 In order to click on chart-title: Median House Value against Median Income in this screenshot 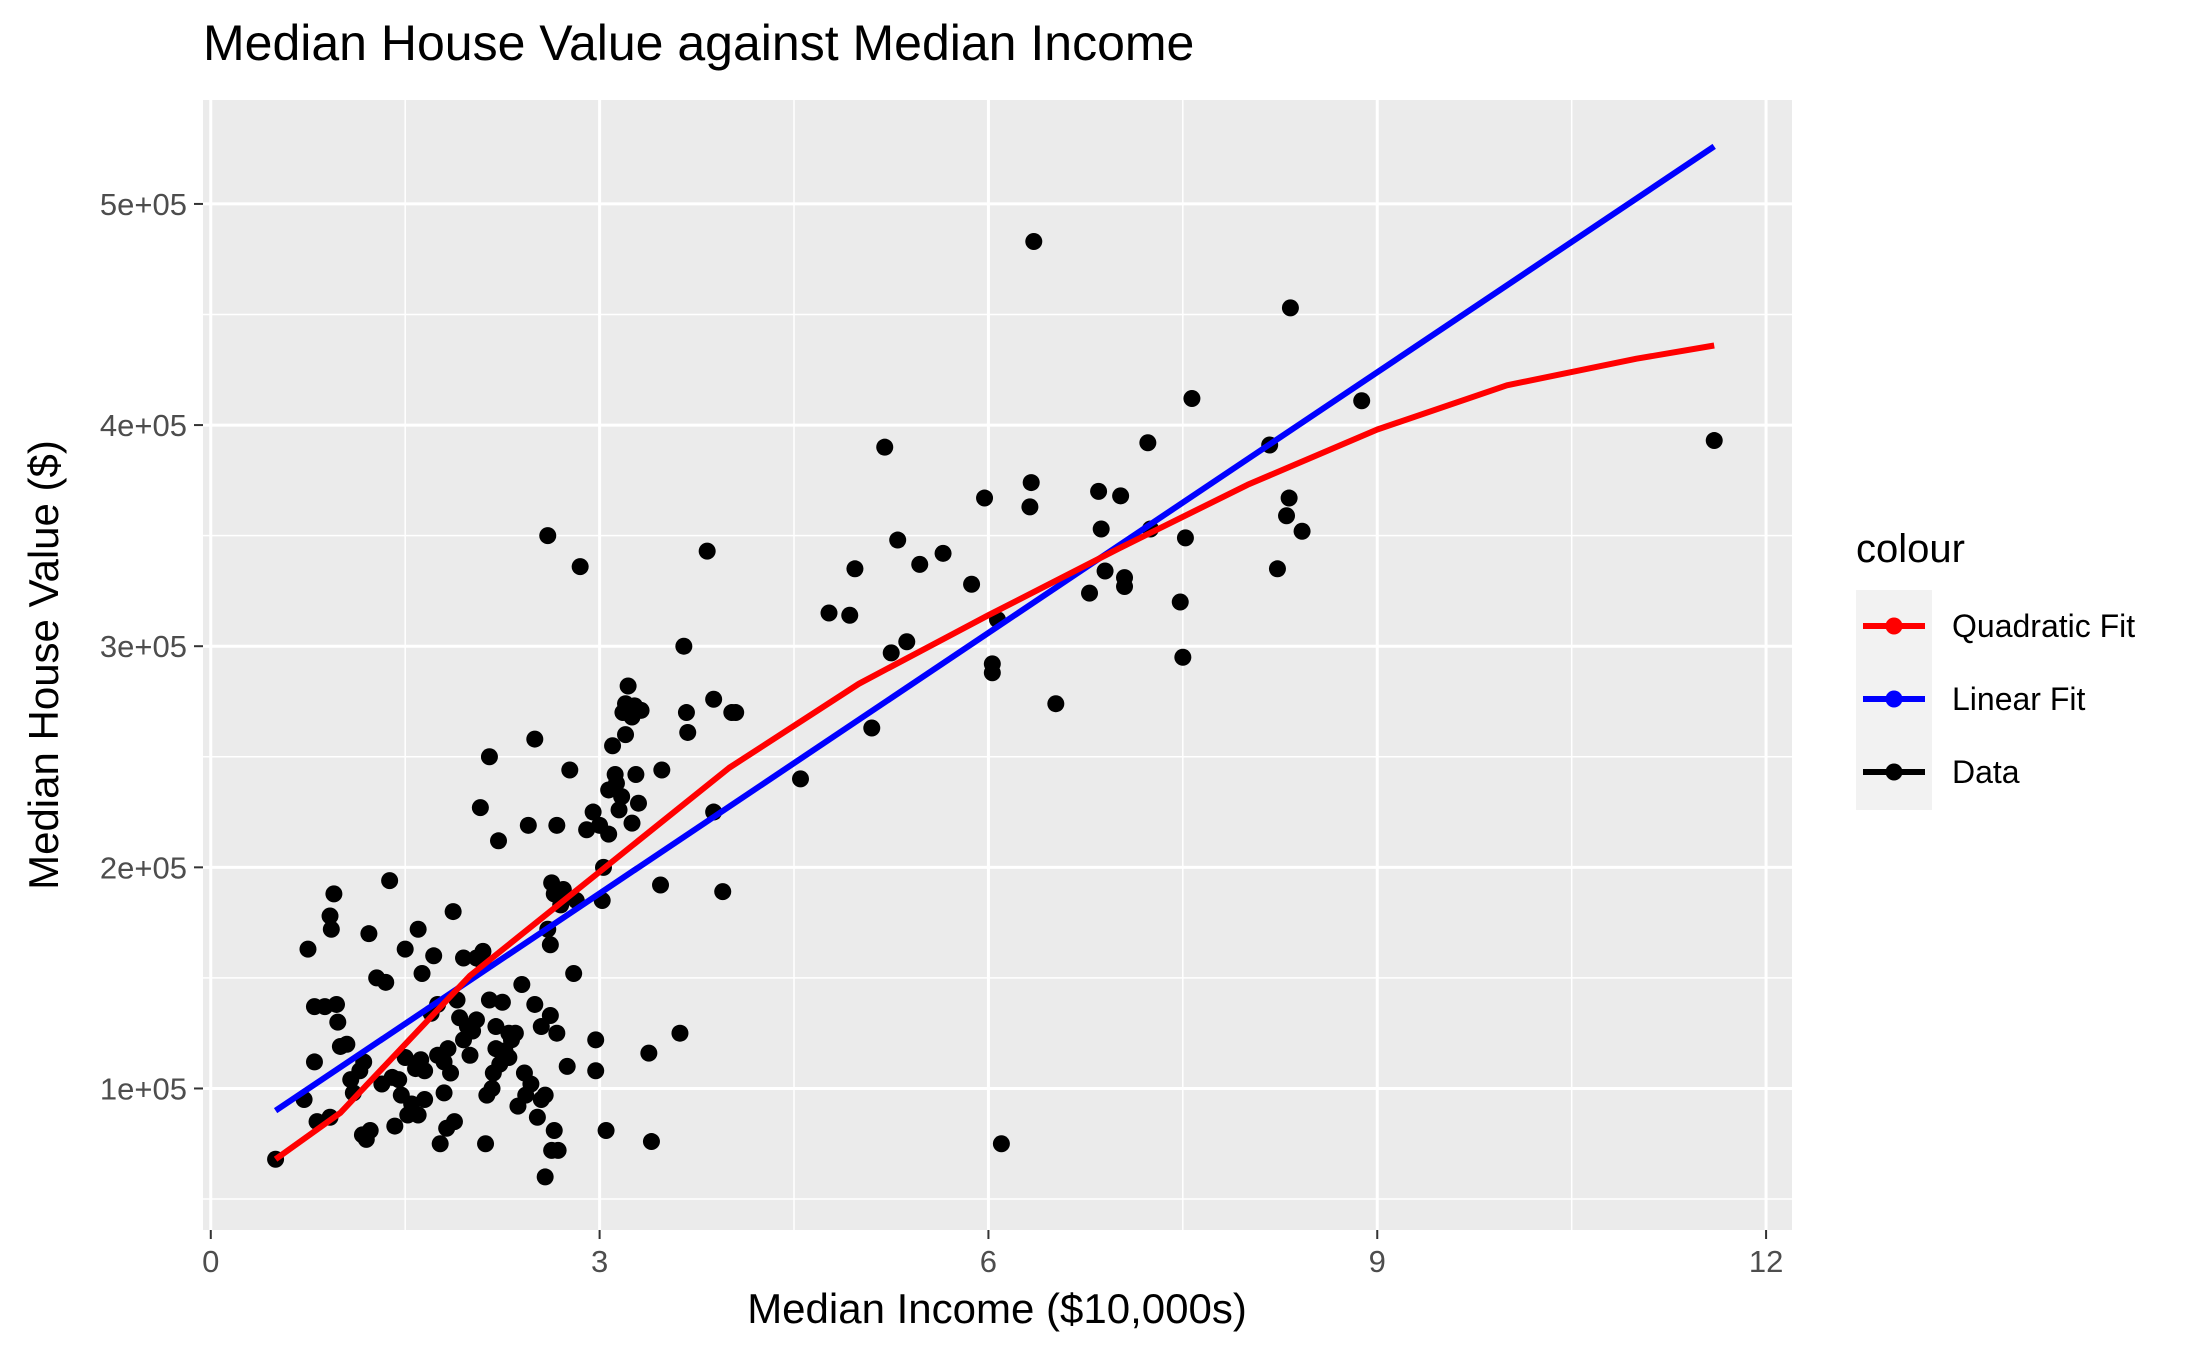, I will do `click(698, 43)`.